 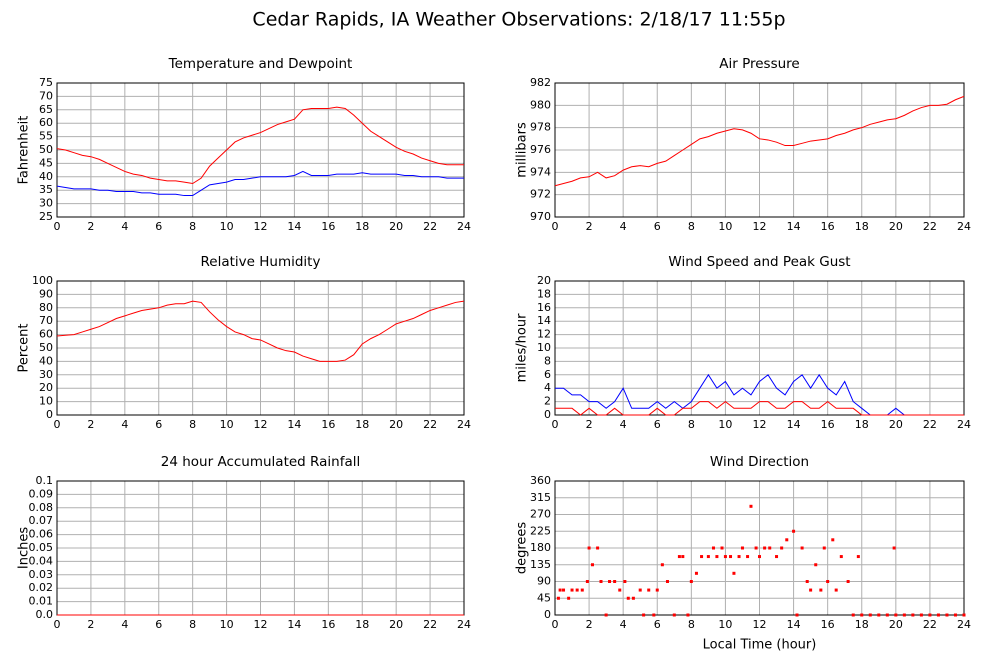 I want to click on y-tick-label: 25, so click(x=46, y=216).